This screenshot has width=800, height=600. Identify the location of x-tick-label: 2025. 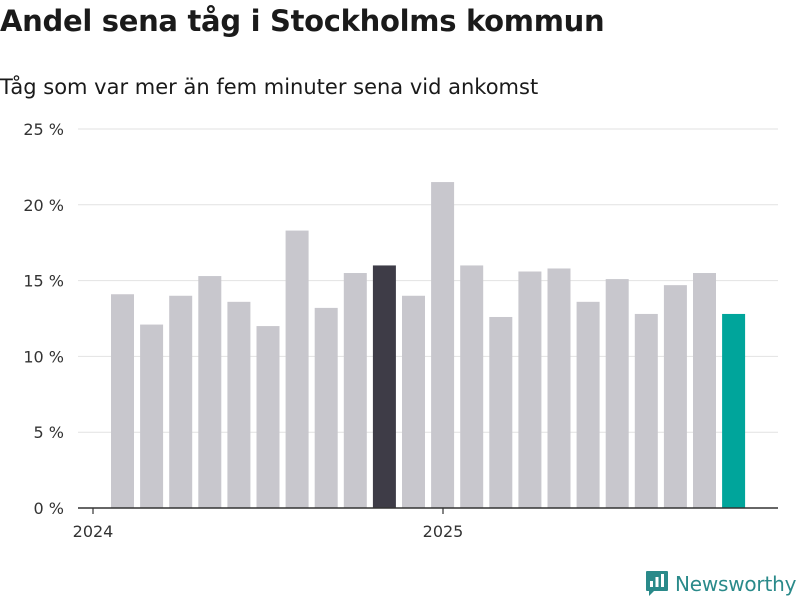
(443, 531).